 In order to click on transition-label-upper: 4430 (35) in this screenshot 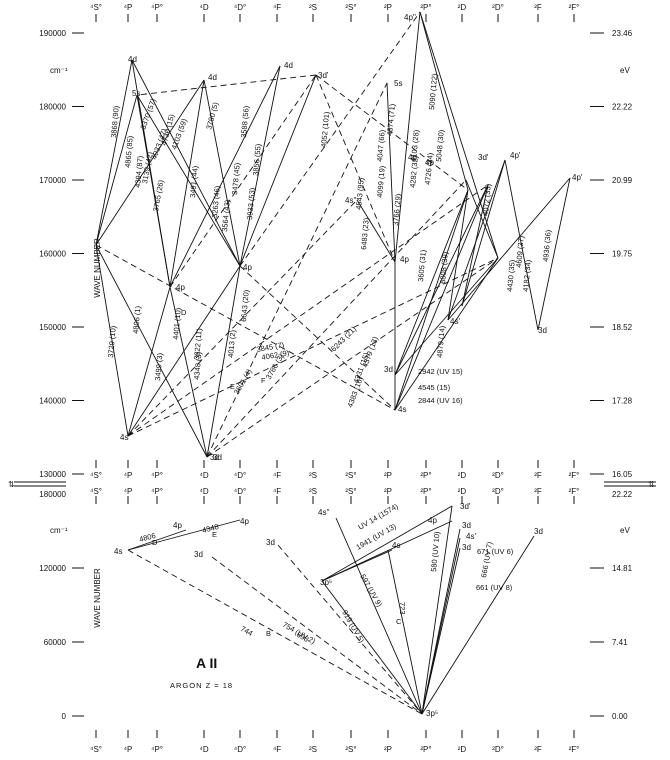, I will do `click(511, 275)`.